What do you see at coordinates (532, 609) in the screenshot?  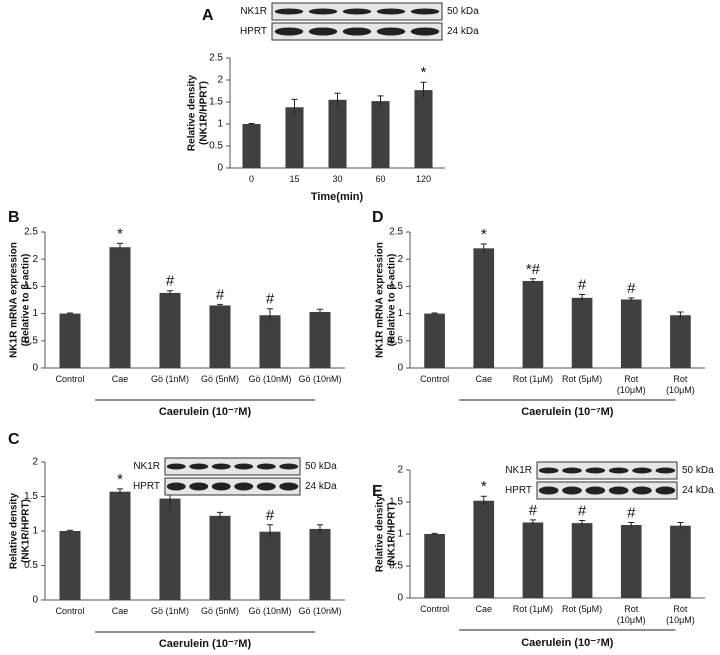 I see `x-tick-label: Rot (1μM)` at bounding box center [532, 609].